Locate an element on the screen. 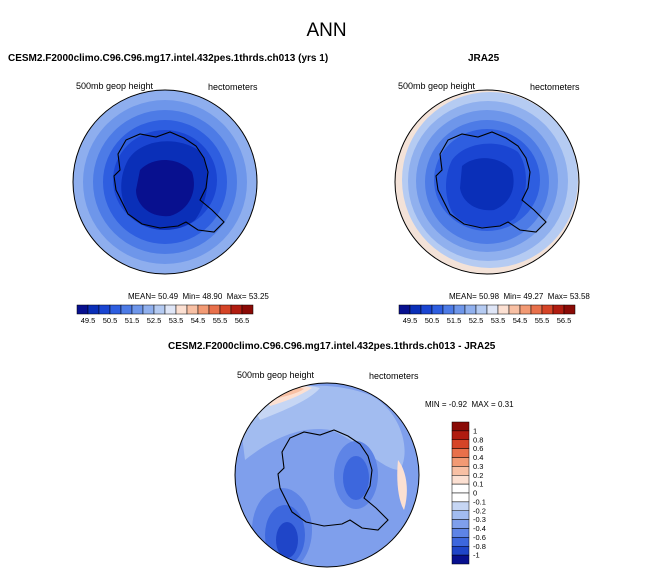 This screenshot has height=574, width=653. panel-1-colorbar-tick-label: 49.5 is located at coordinates (88, 320).